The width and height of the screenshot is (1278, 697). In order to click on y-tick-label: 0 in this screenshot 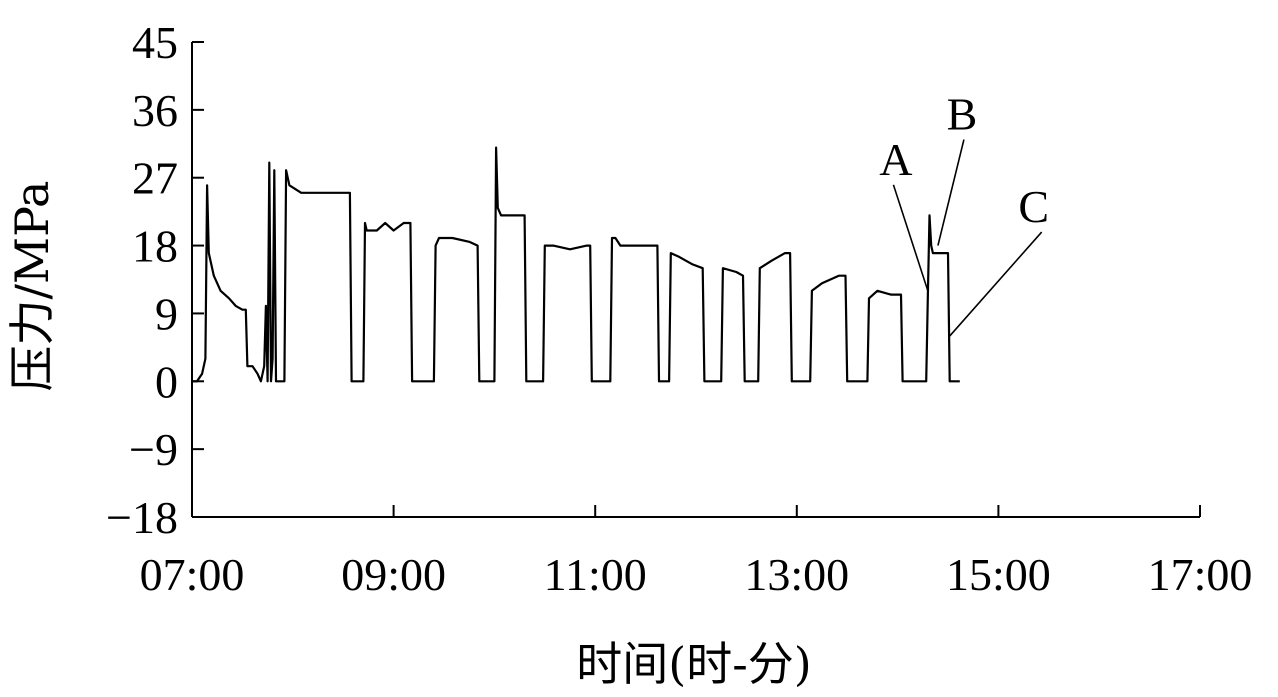, I will do `click(166, 381)`.